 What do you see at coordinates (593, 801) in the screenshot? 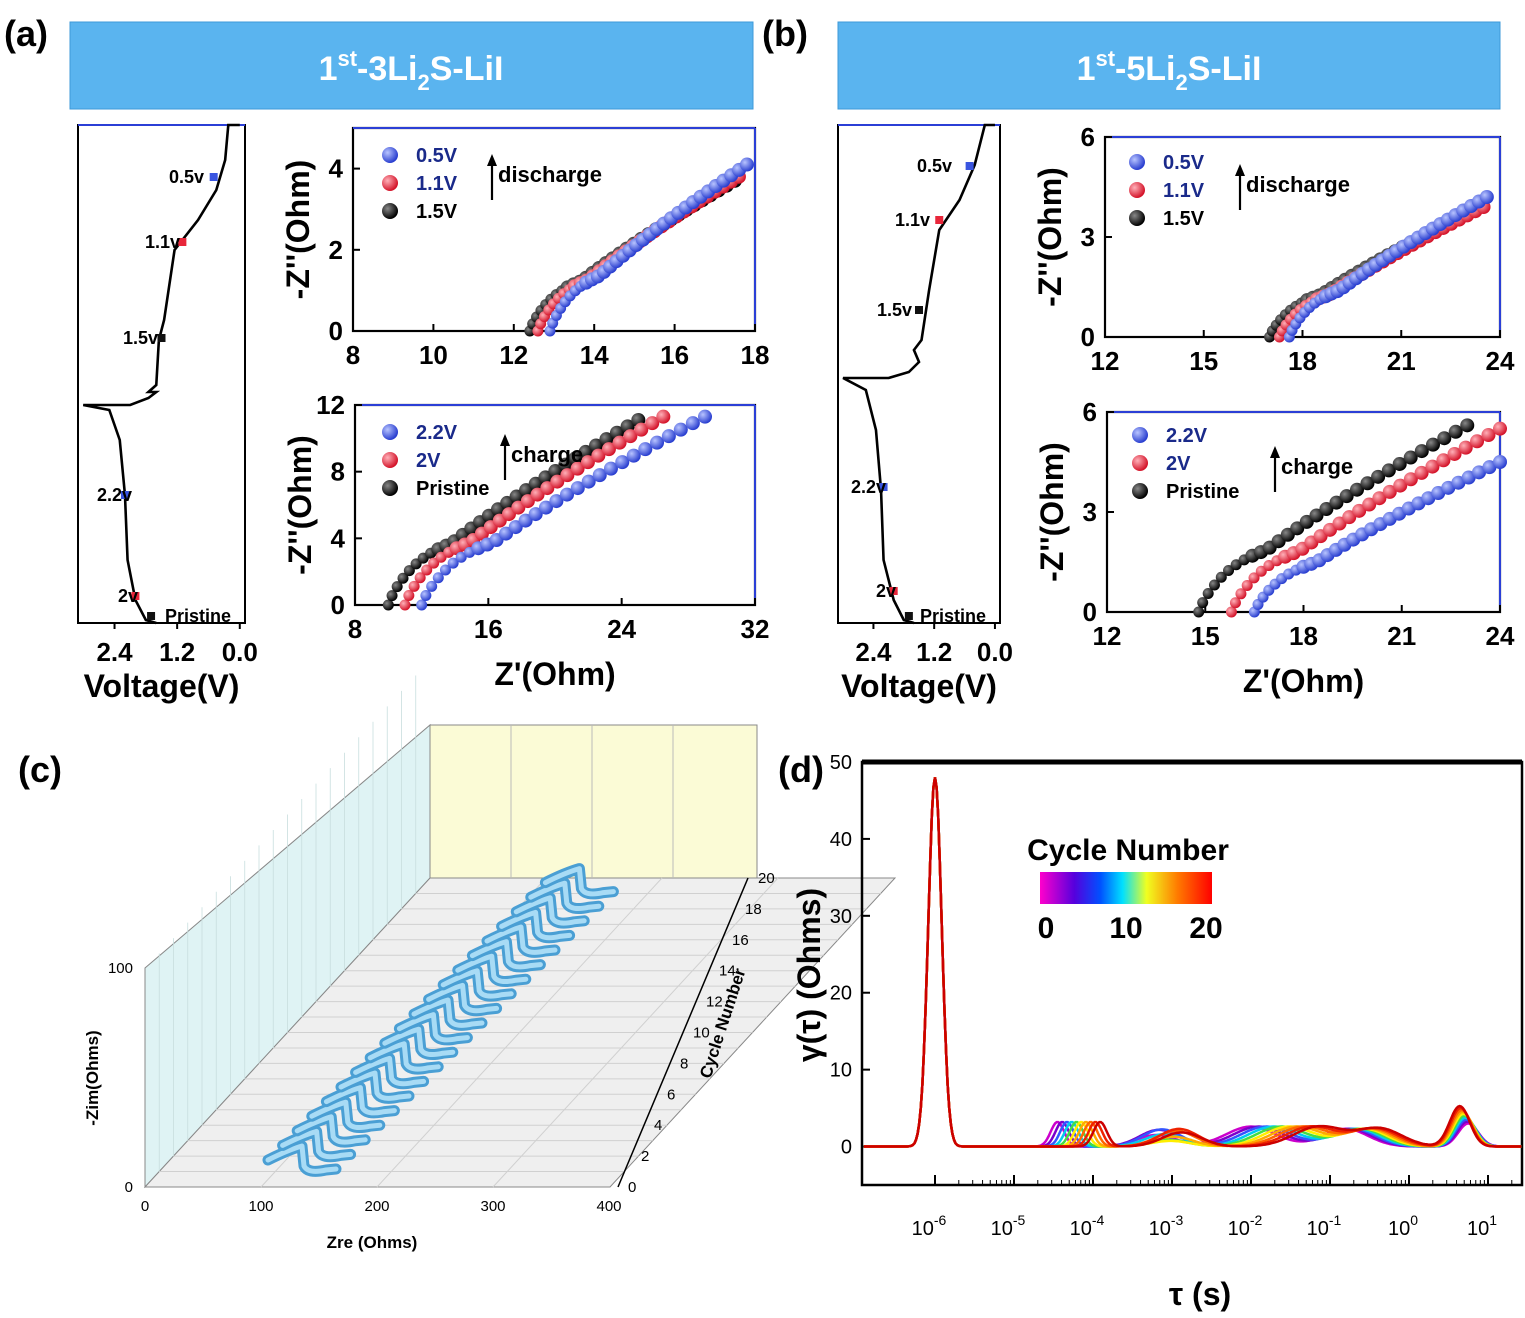
I see `back-wall` at bounding box center [593, 801].